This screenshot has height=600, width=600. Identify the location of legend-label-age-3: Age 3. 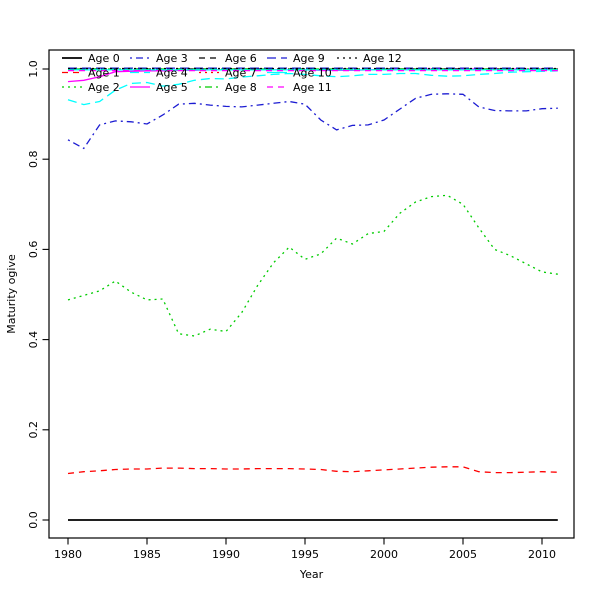
(172, 58).